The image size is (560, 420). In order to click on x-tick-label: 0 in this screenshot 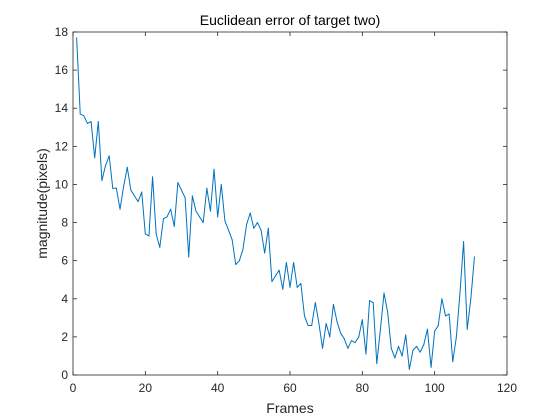, I will do `click(73, 388)`.